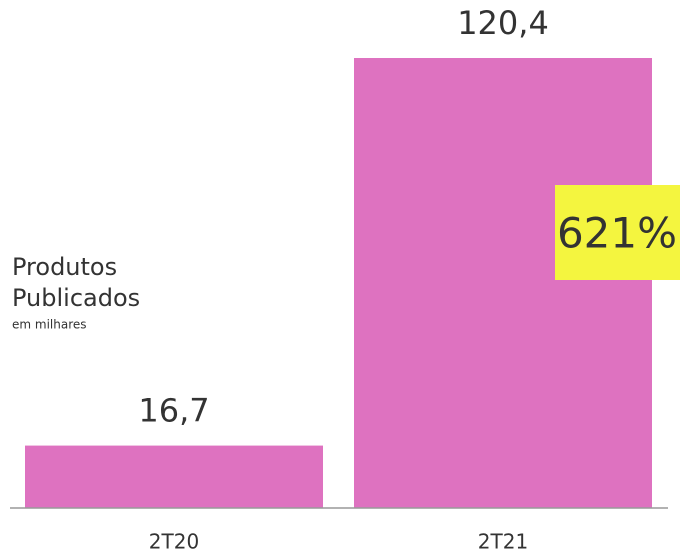 The image size is (683, 553). I want to click on value-label: 120,4, so click(503, 23).